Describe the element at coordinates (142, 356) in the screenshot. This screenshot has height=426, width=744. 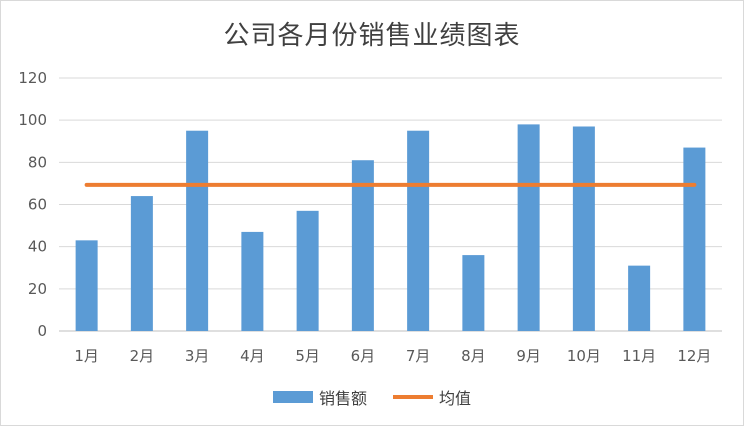
I see `x-tick-label: 2月` at that location.